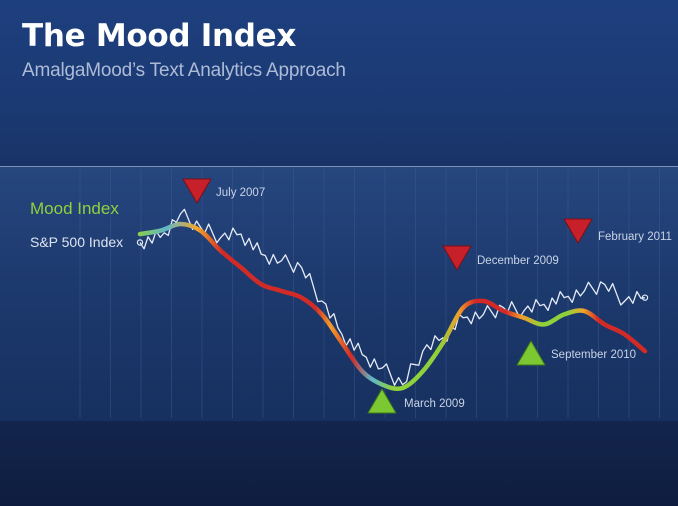 This screenshot has width=678, height=506. I want to click on chart-subtitle: AmalgaMood’s Text Analytics Approach, so click(184, 70).